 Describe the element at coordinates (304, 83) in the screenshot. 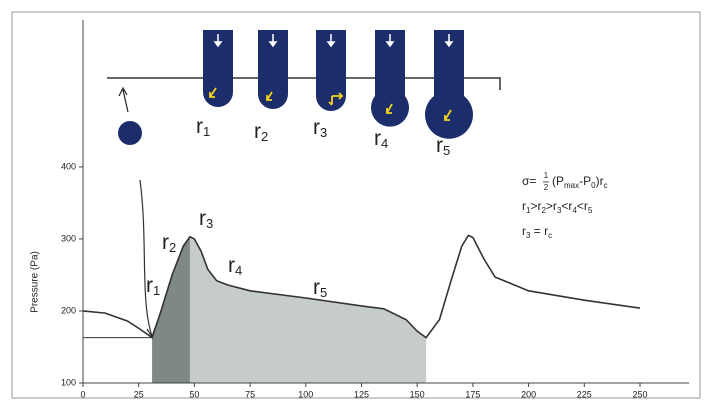

I see `surface-line` at that location.